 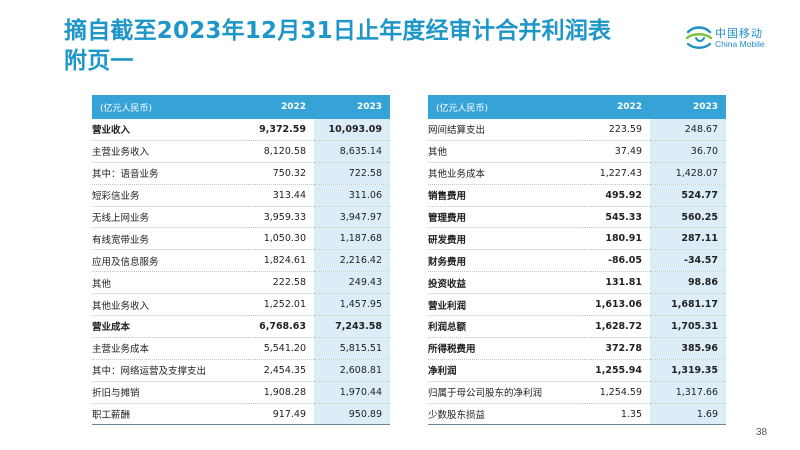 I want to click on value-2022: 1,613.06, so click(x=618, y=305).